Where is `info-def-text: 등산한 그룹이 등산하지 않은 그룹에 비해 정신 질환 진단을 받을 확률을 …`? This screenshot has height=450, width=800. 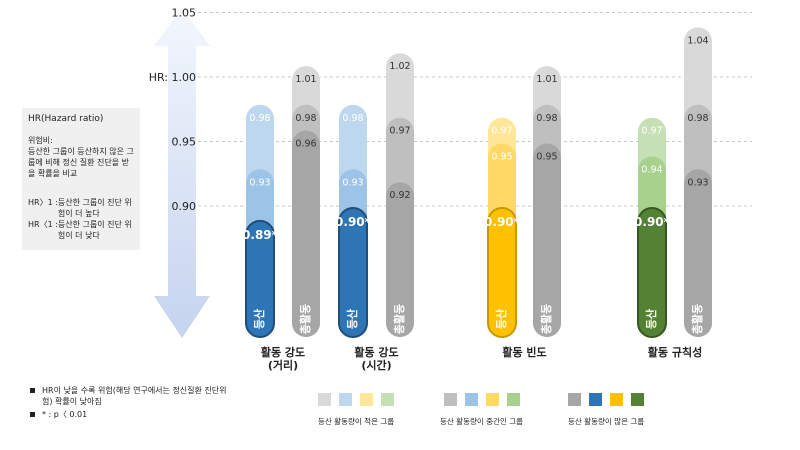 info-def-text: 등산한 그룹이 등산하지 않은 그룹에 비해 정신 질환 진단을 받을 확률을 … is located at coordinates (81, 162).